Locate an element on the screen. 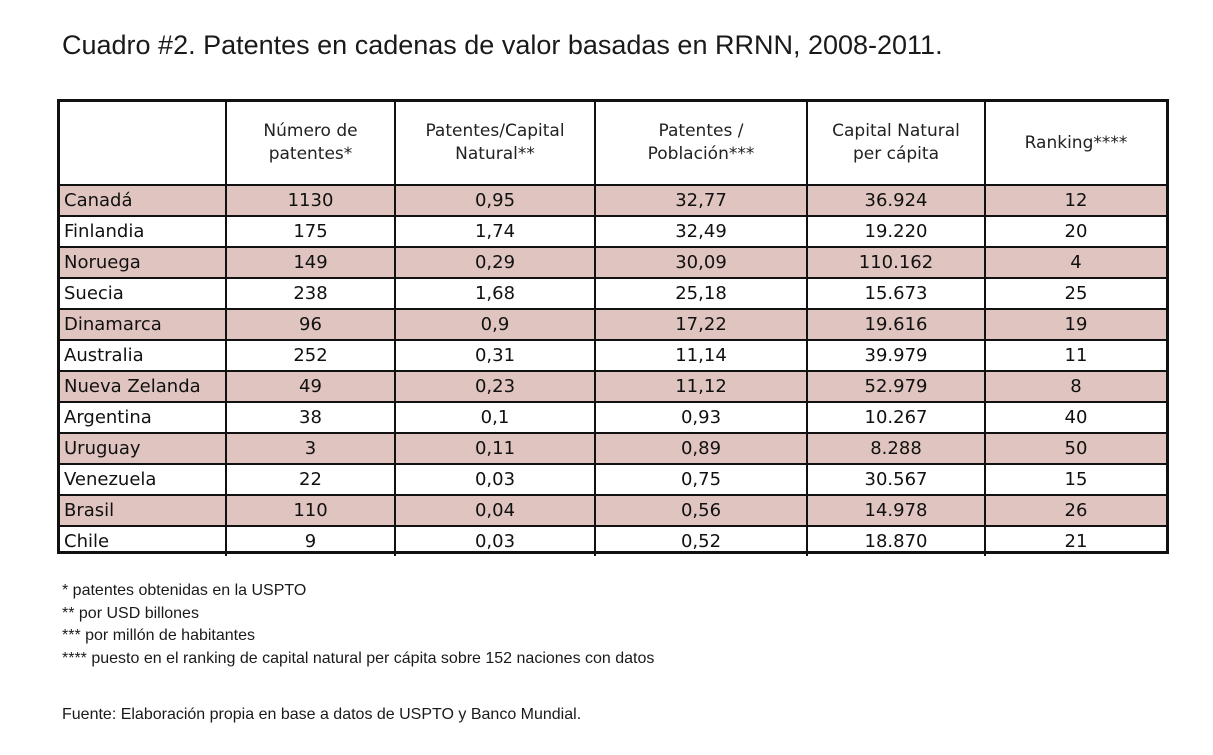 The width and height of the screenshot is (1213, 755). table-row: Venezuela 22 0,03 0,75 30.567 15 is located at coordinates (613, 479).